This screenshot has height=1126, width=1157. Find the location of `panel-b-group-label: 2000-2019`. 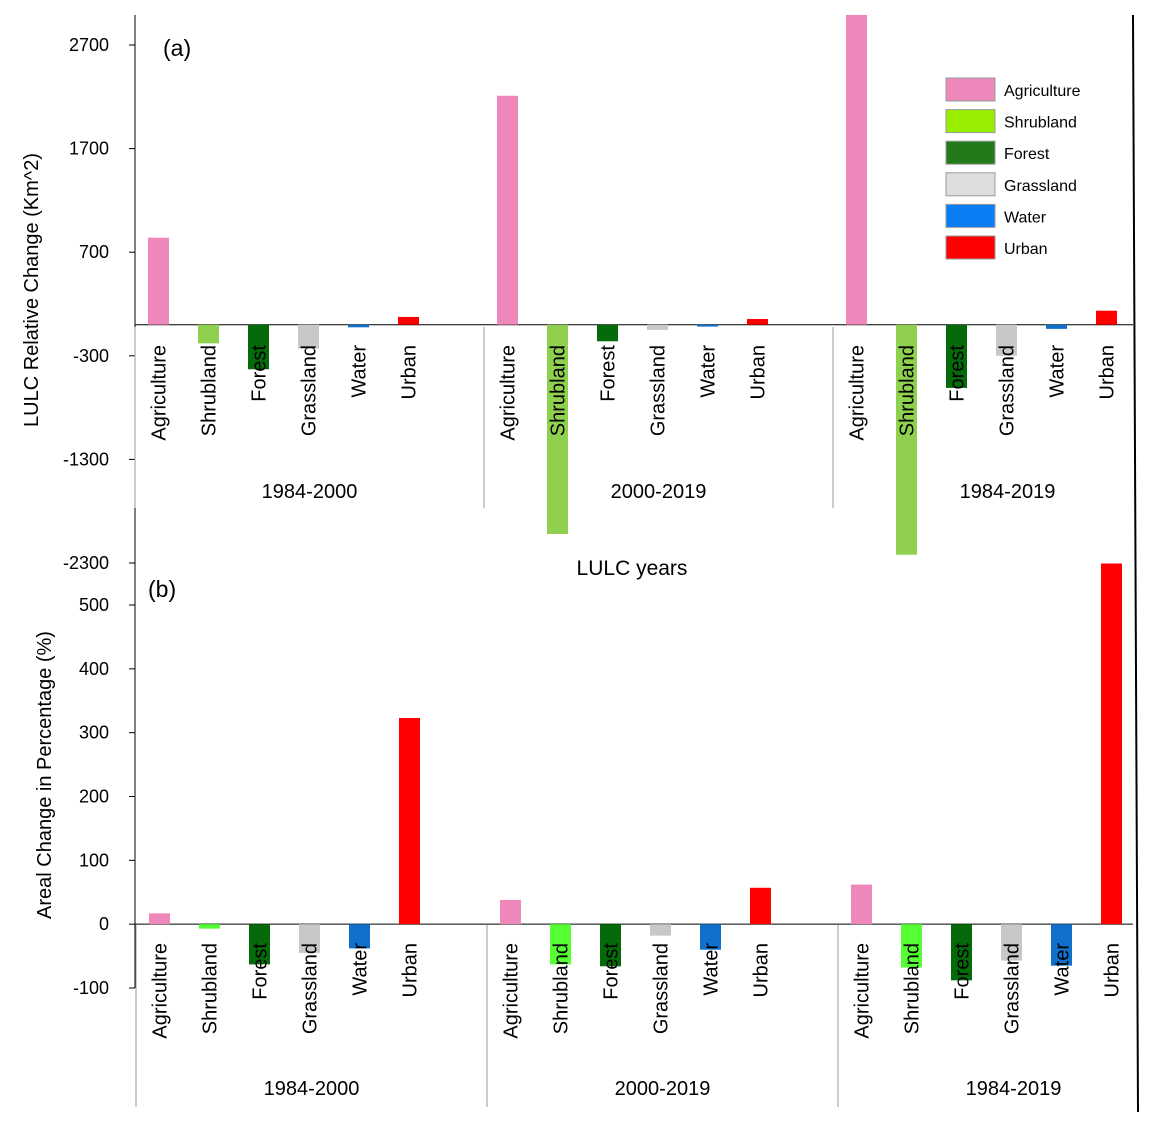

panel-b-group-label: 2000-2019 is located at coordinates (663, 1089).